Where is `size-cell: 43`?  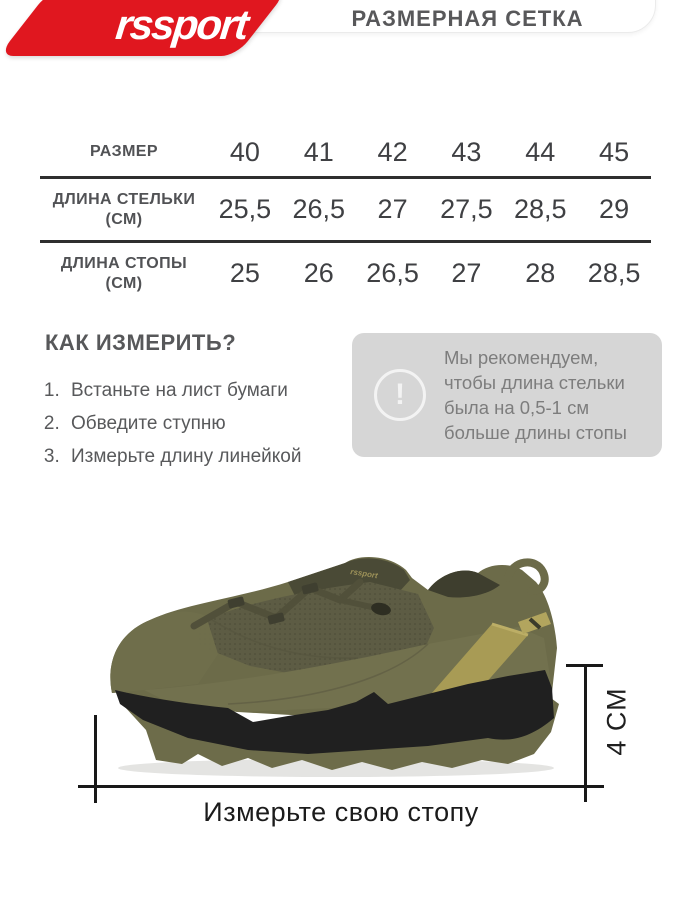 size-cell: 43 is located at coordinates (466, 151).